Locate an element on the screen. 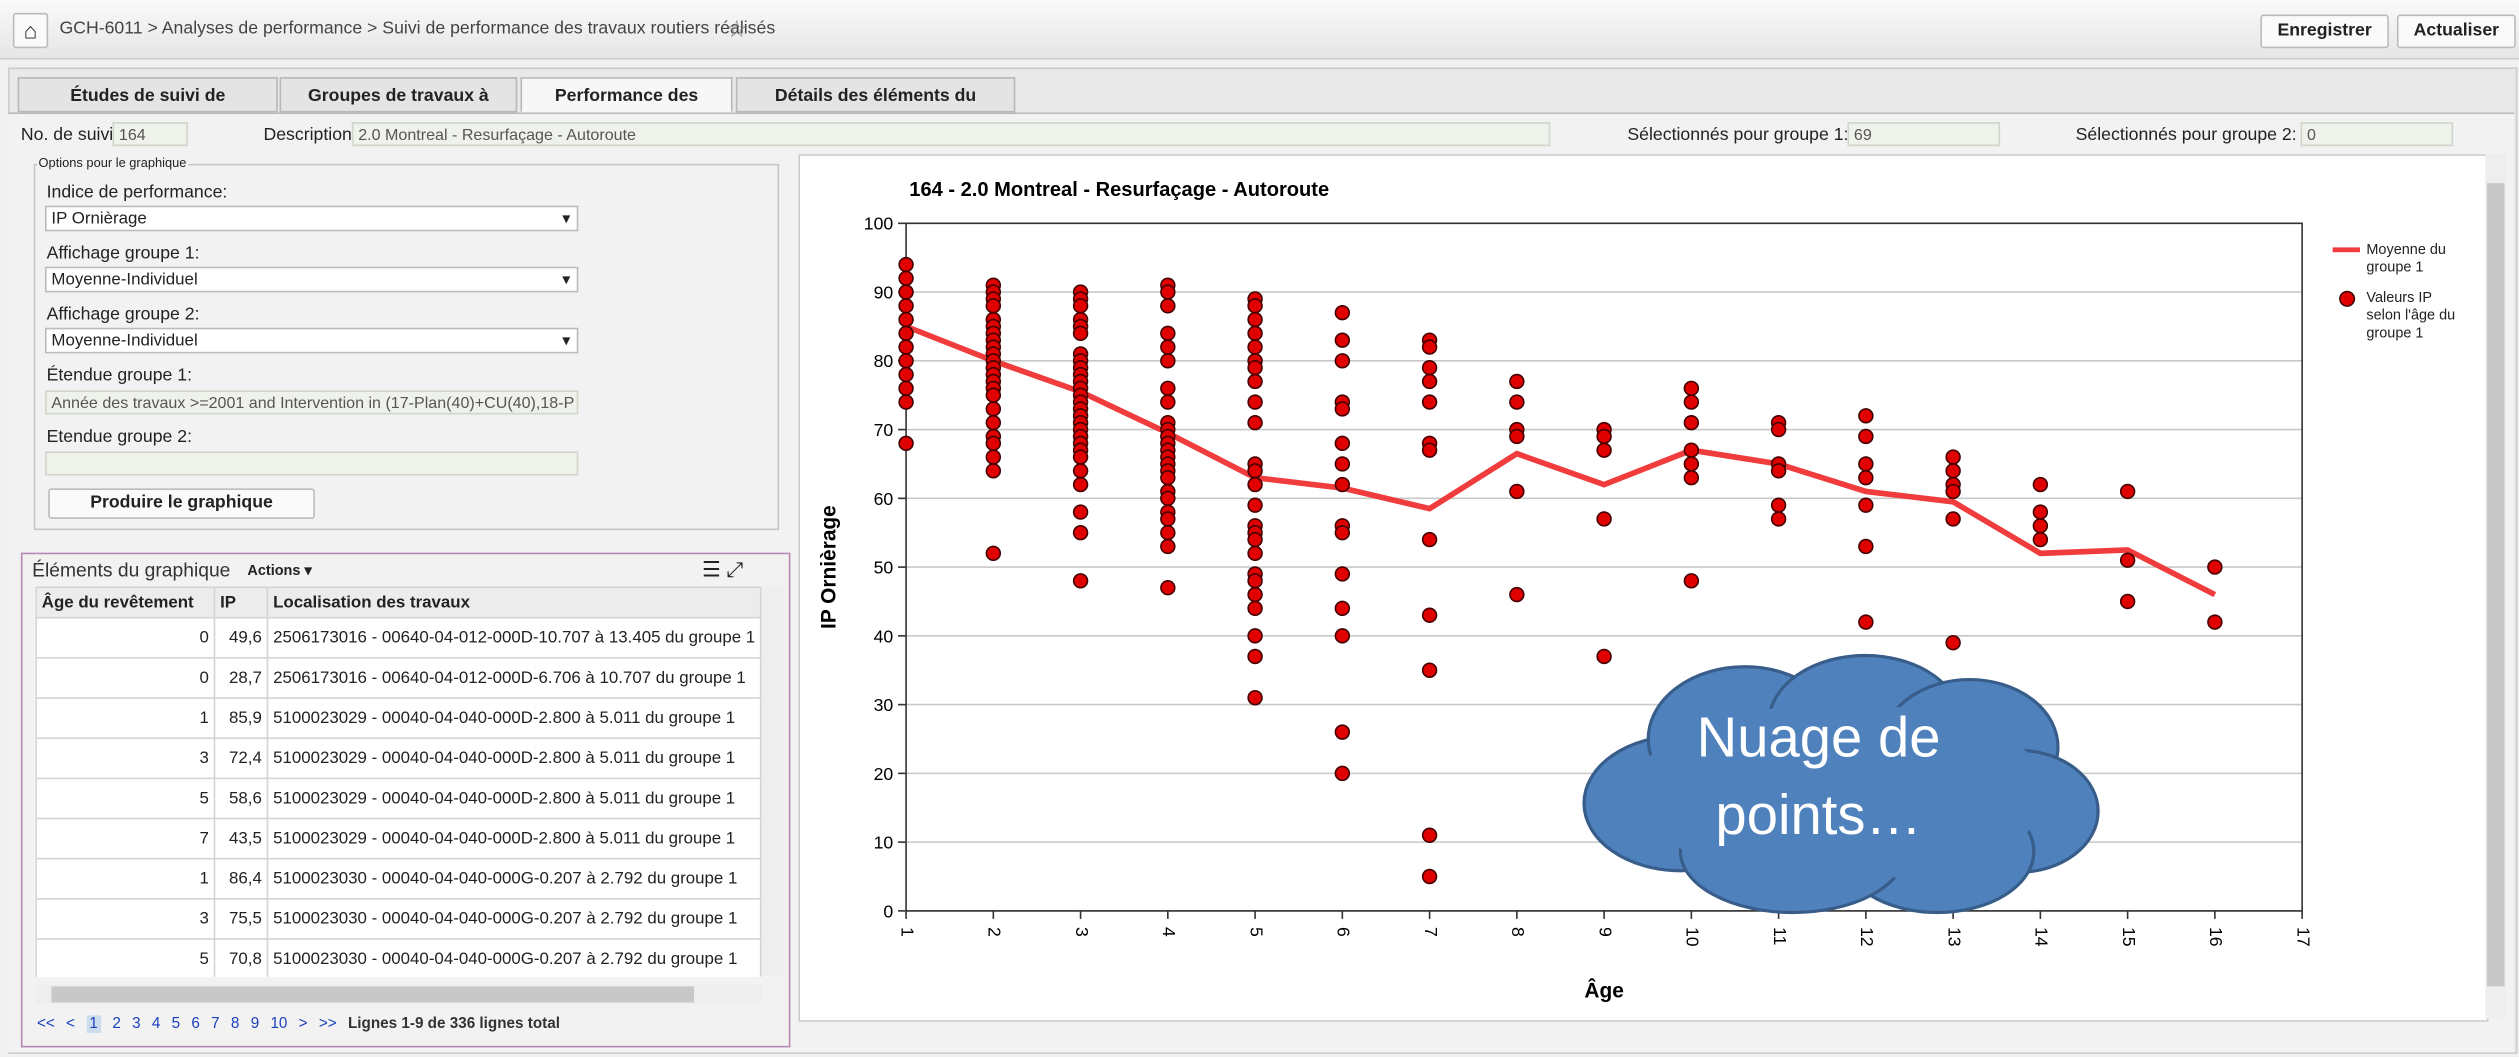 This screenshot has height=1058, width=2519. dropdown: IP Ornièrage is located at coordinates (311, 218).